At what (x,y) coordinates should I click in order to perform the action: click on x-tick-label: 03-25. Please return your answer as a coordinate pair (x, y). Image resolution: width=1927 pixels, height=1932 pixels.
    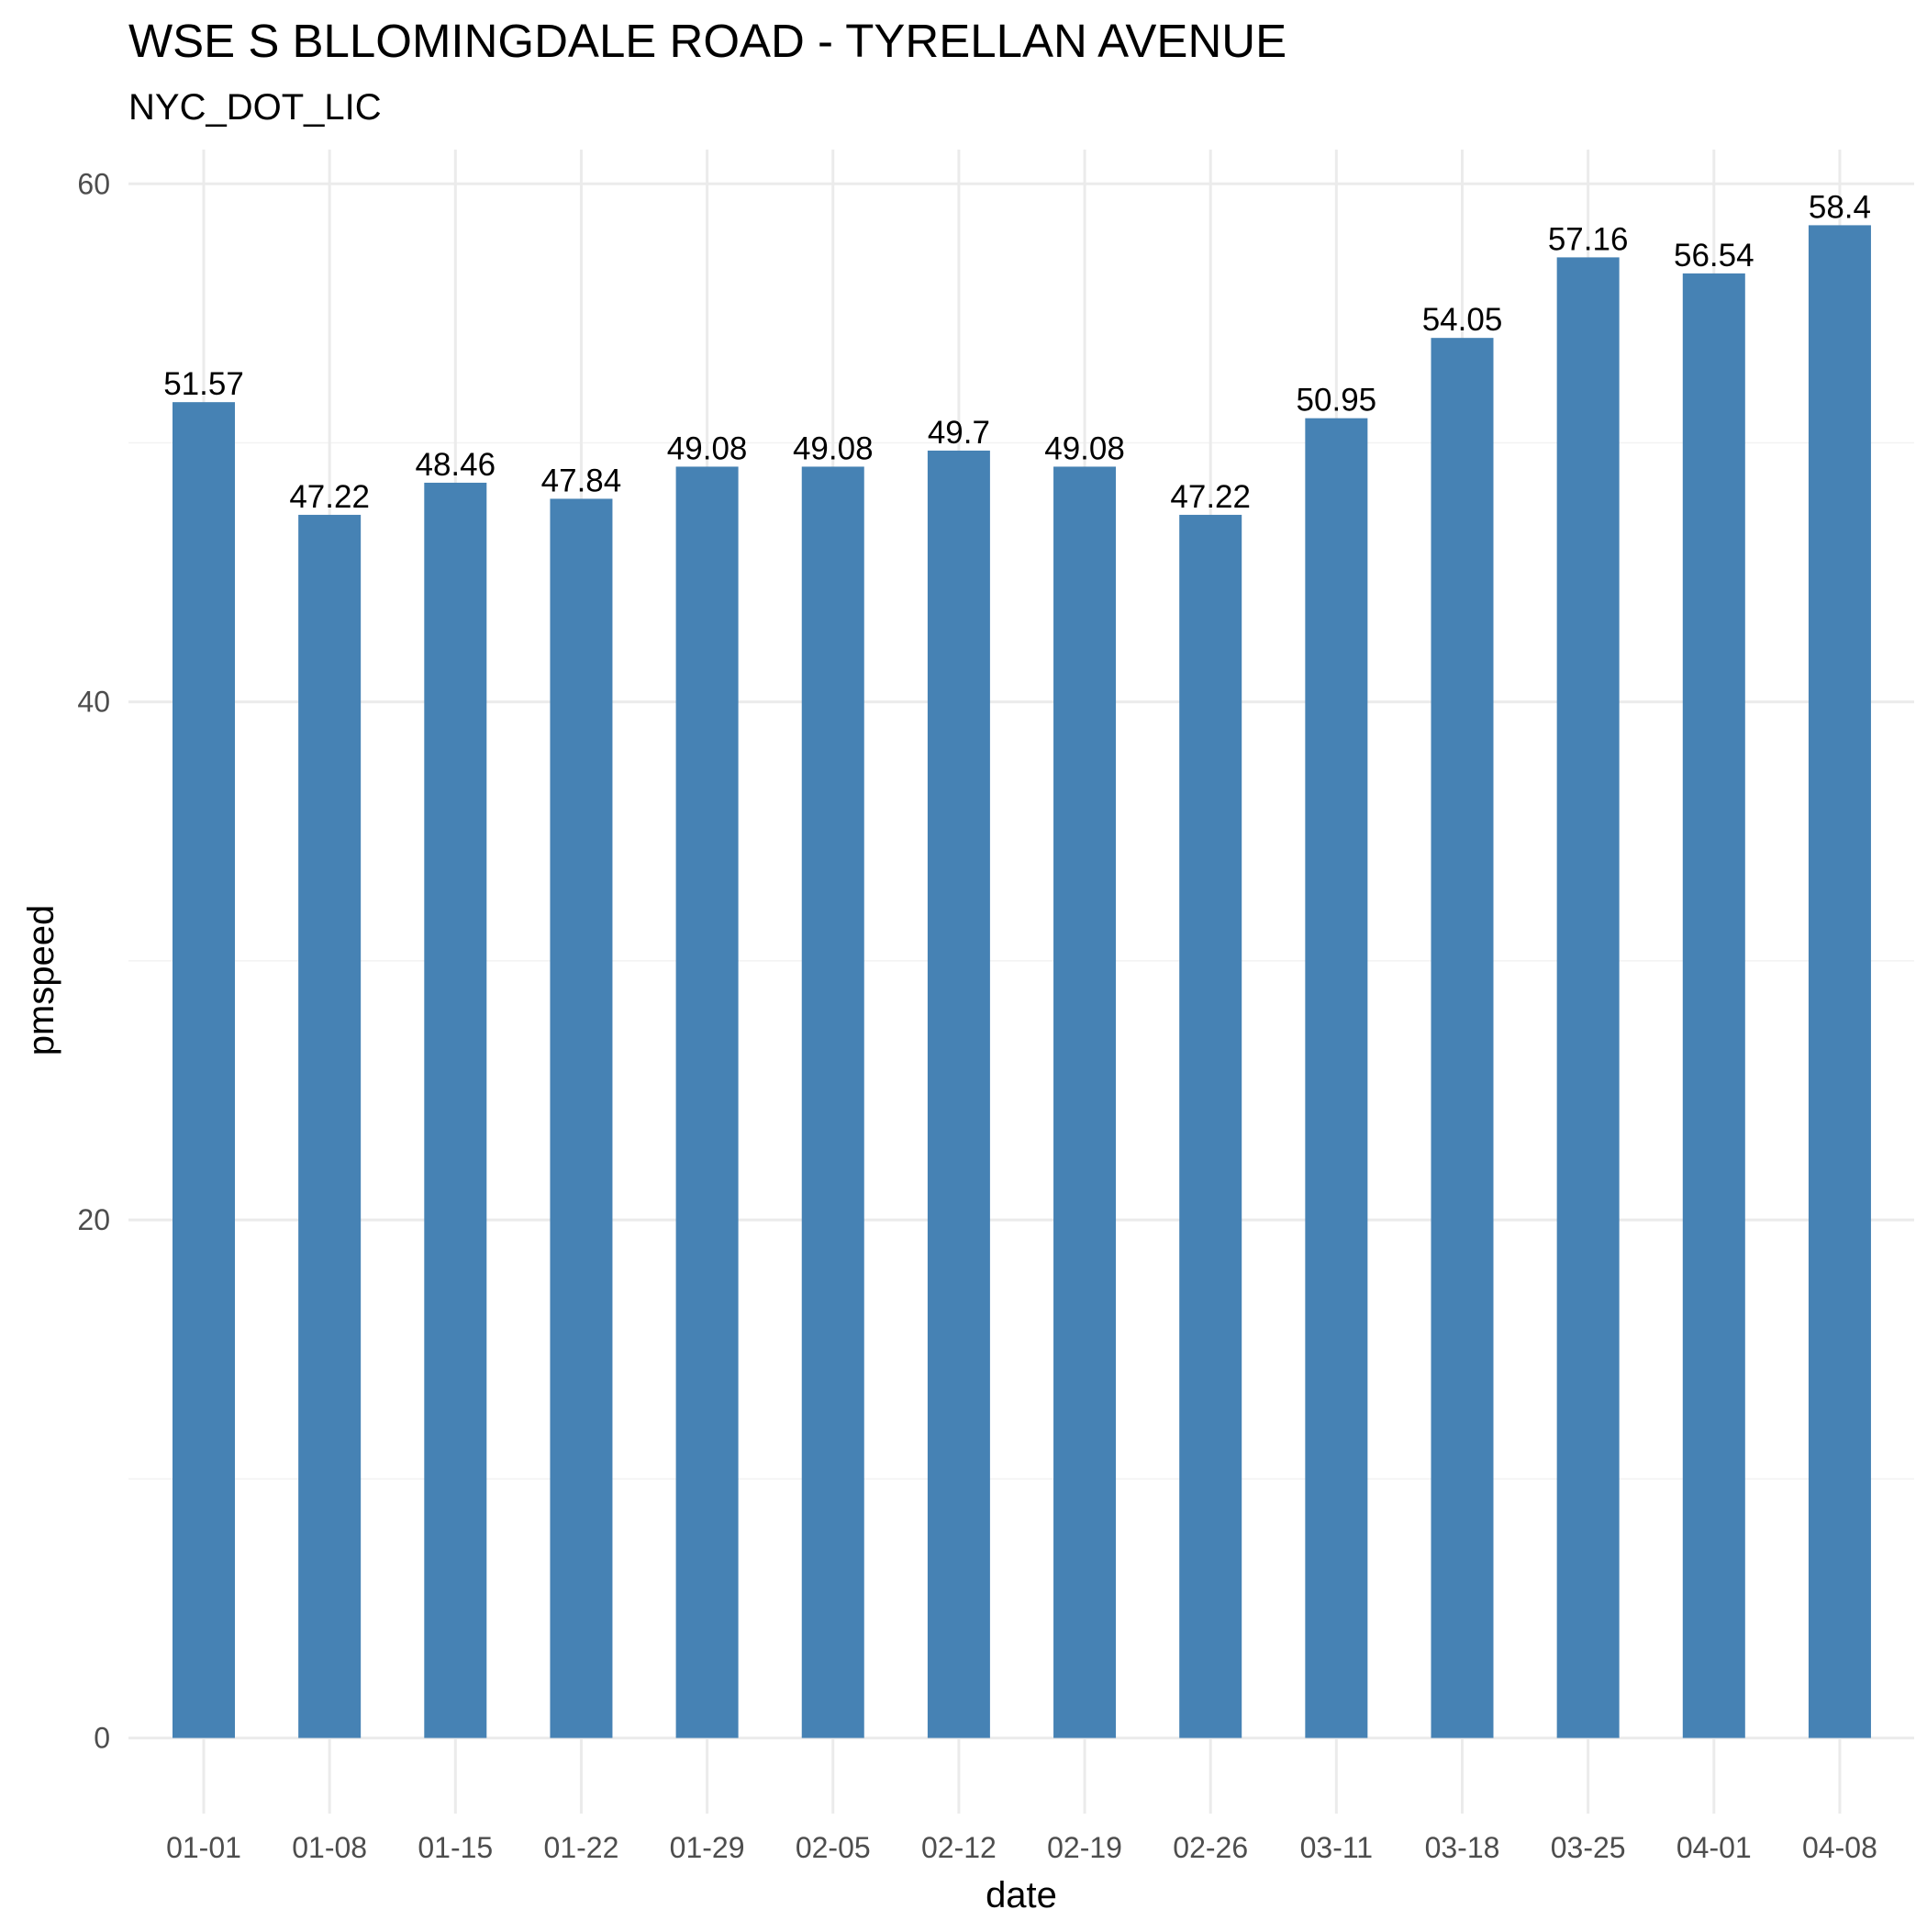
    Looking at the image, I should click on (1588, 1847).